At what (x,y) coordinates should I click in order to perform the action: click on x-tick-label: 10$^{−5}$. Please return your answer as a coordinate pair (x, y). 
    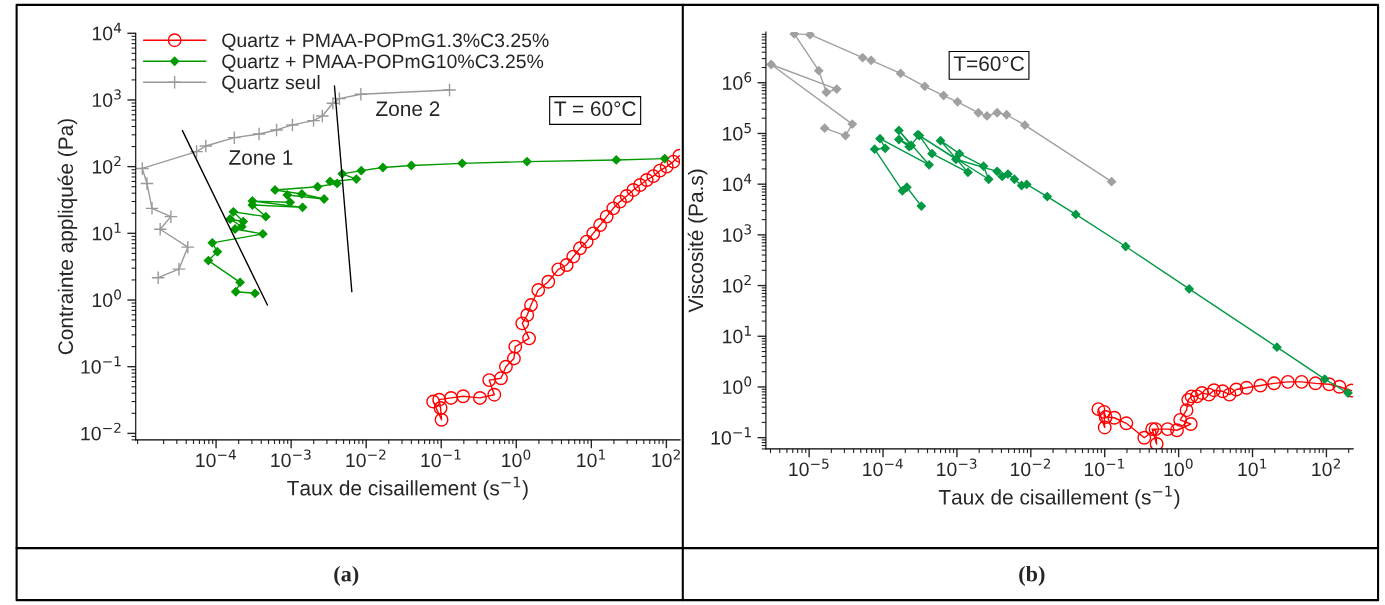
    Looking at the image, I should click on (809, 467).